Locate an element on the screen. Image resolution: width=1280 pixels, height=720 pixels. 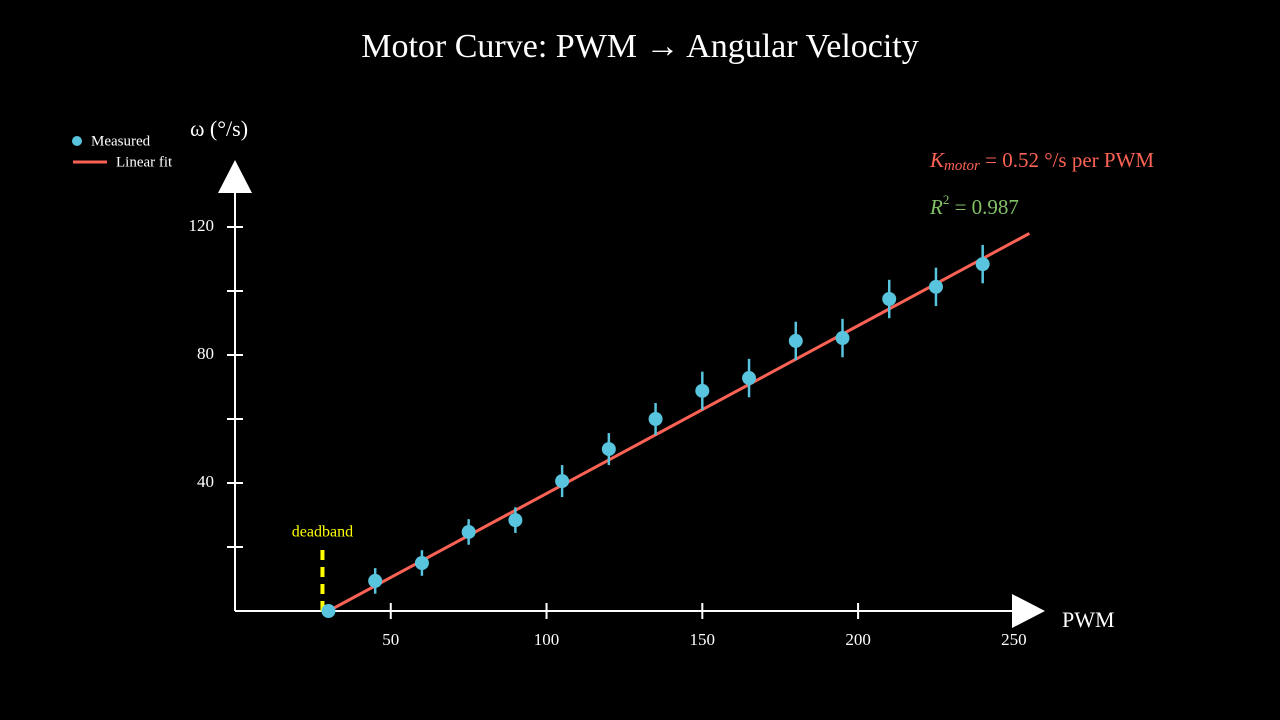
y-tick-label: 80 is located at coordinates (205, 353).